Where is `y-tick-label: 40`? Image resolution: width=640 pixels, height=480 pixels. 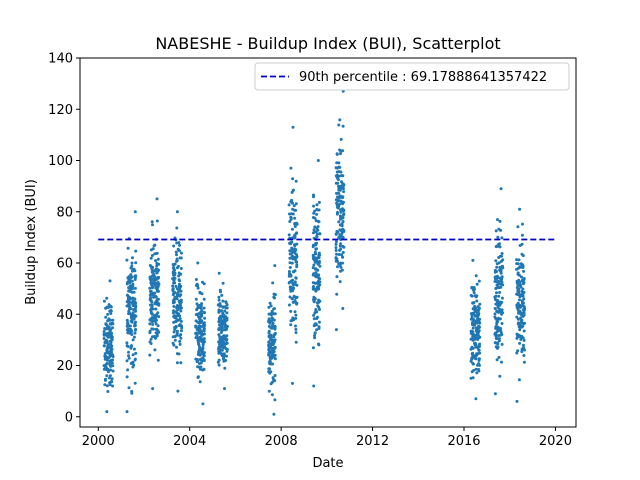 y-tick-label: 40 is located at coordinates (64, 315).